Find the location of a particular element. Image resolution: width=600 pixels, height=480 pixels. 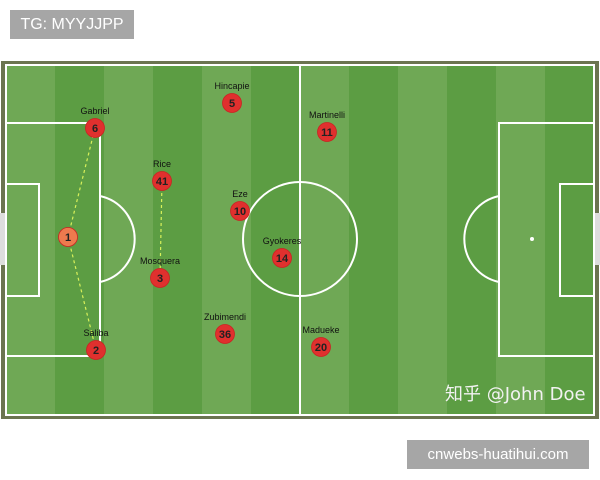

player-marker: 1 is located at coordinates (68, 237).